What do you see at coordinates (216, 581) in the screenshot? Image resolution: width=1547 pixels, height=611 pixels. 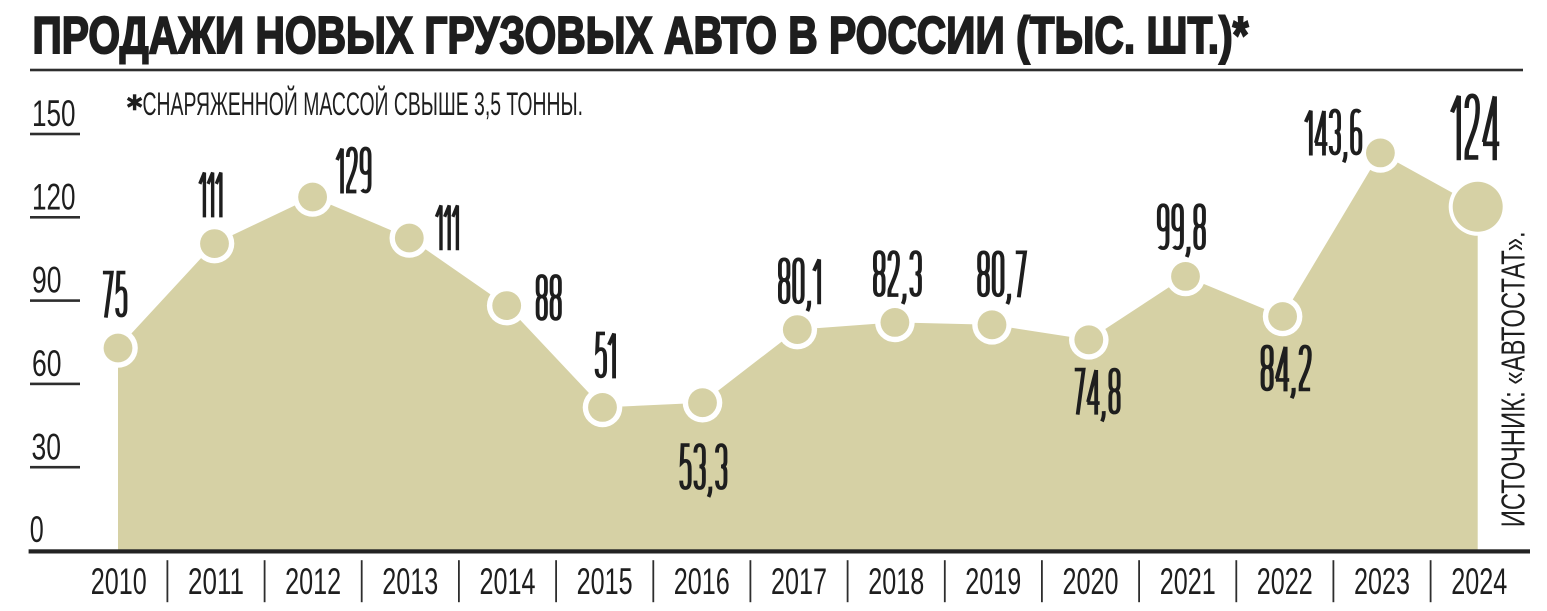 I see `svg-text: 2011` at bounding box center [216, 581].